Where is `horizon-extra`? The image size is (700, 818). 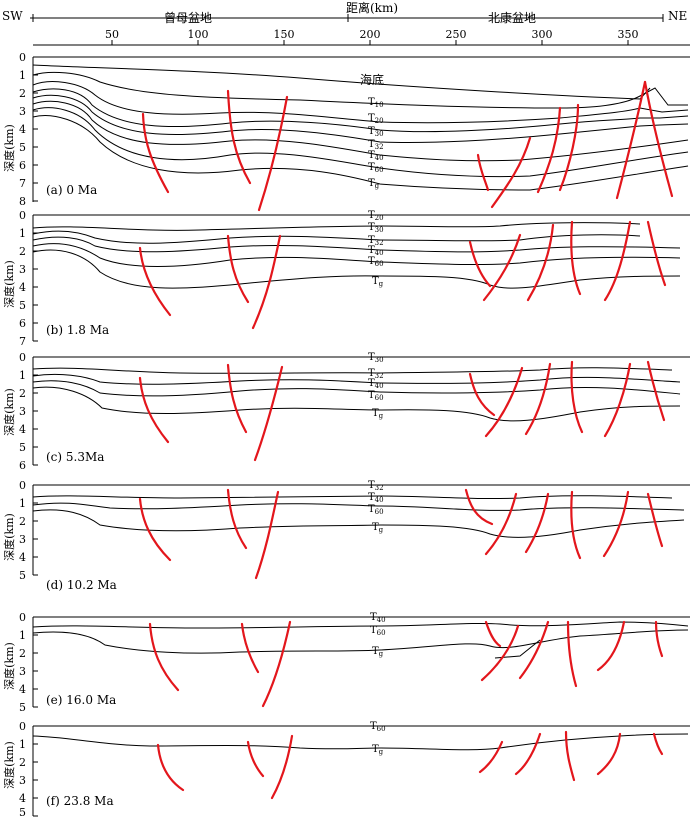 horizon-extra is located at coordinates (517, 649).